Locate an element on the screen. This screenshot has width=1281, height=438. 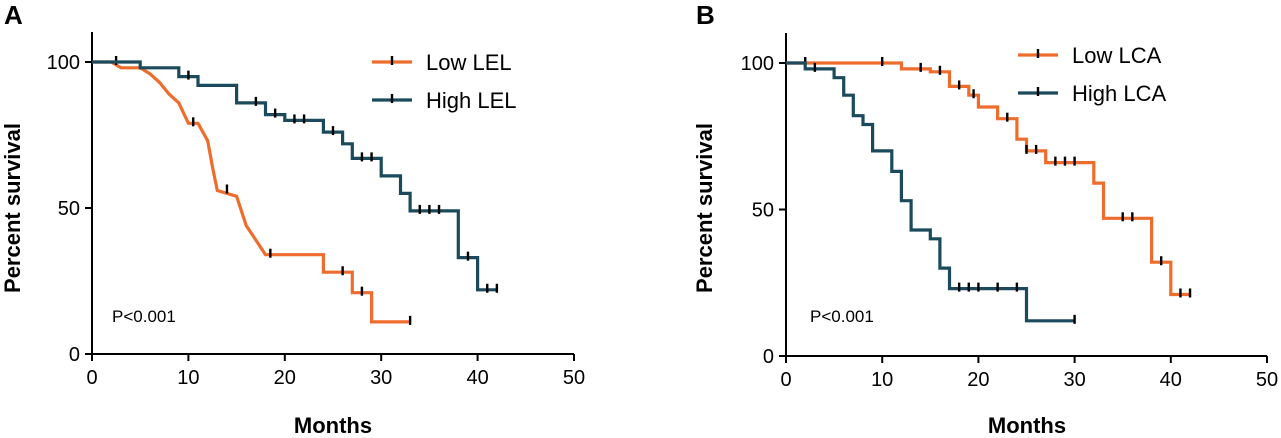
panel-a-pvalue: P<0.001 is located at coordinates (144, 316).